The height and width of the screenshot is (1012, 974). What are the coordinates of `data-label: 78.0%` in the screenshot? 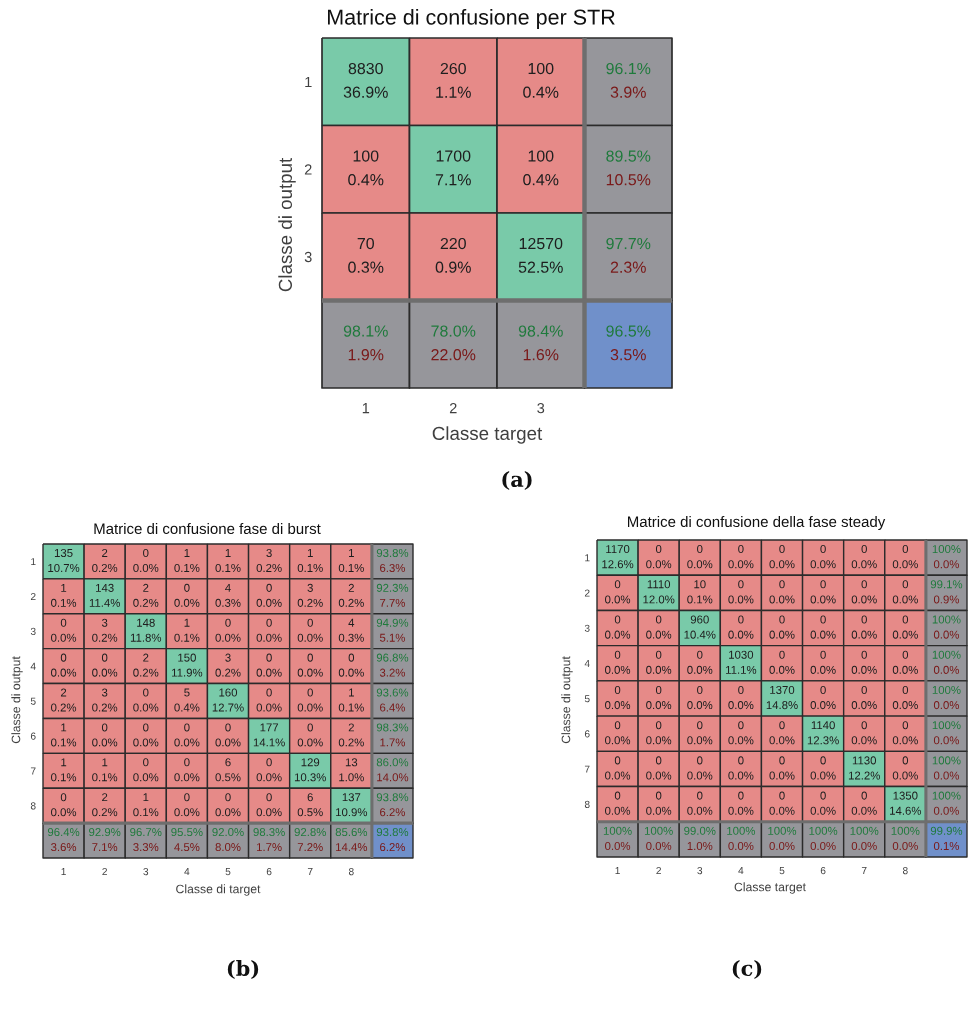 It's located at (453, 331).